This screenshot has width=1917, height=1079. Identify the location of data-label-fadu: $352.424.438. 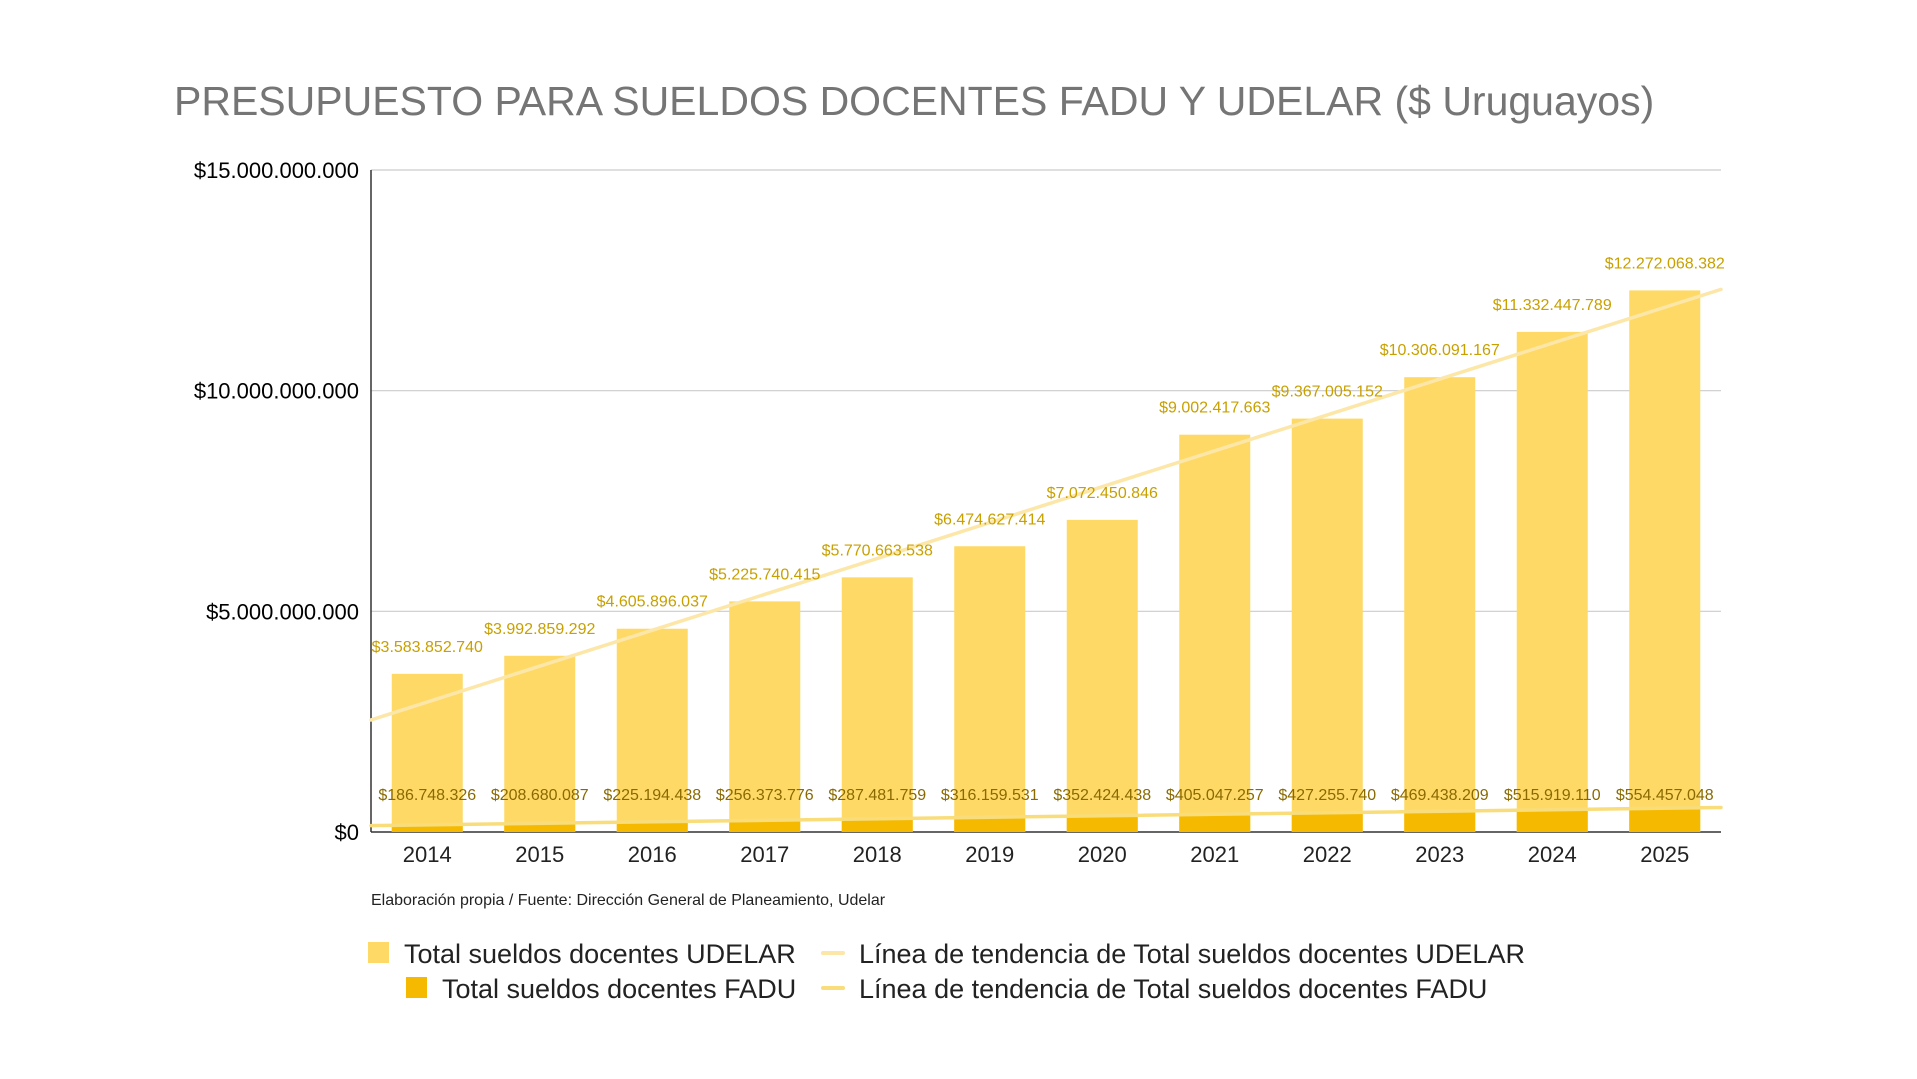
(1102, 795).